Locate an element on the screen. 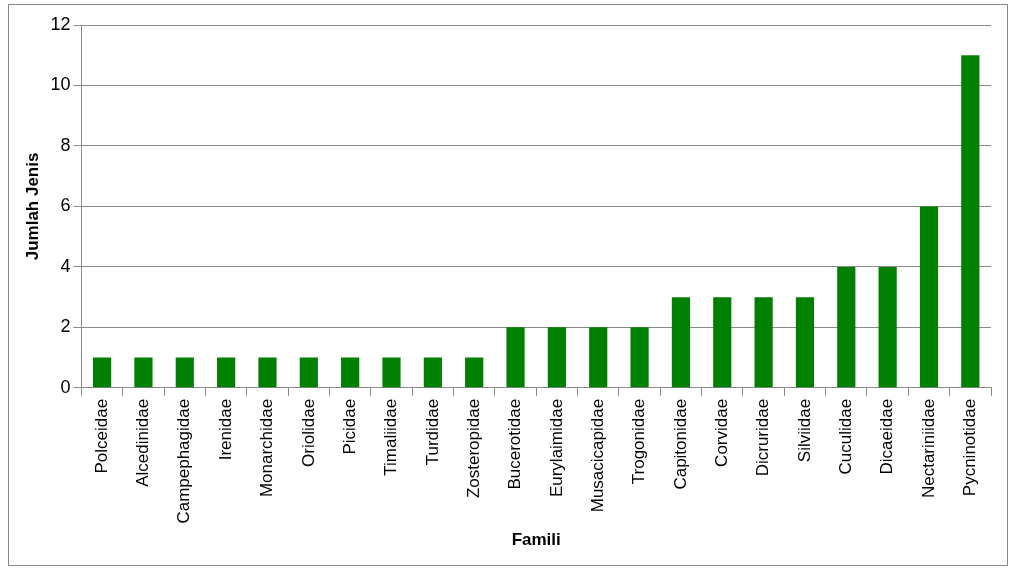 The image size is (1020, 575). x-tick-label: Trogonidae is located at coordinates (639, 441).